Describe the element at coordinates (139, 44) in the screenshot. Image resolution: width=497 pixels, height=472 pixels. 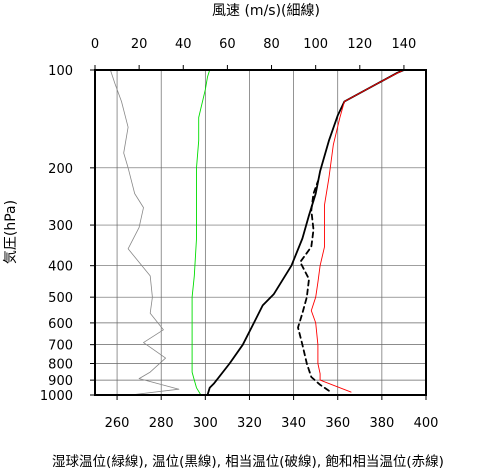
I see `tick-label-wind: 20` at that location.